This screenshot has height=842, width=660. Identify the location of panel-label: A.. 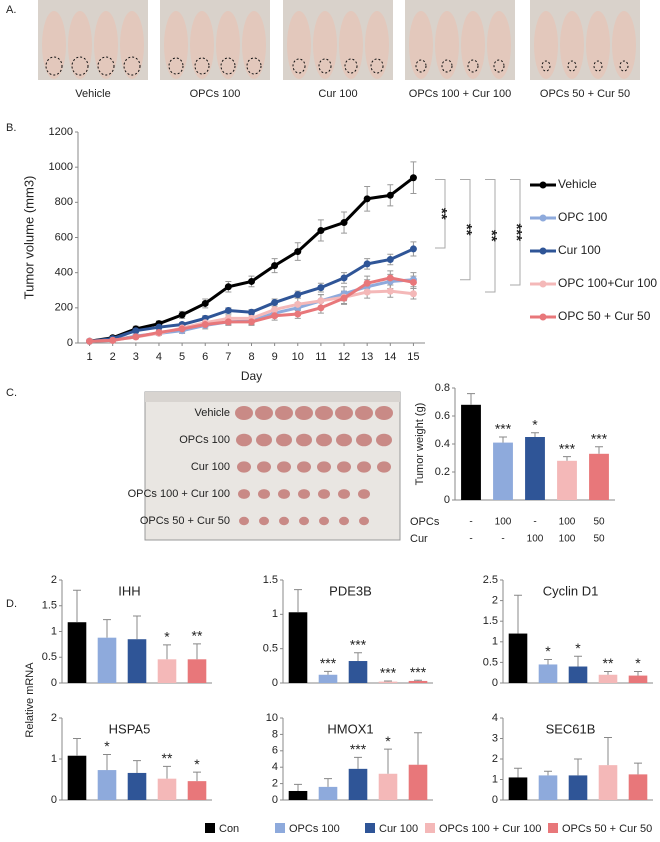
(11, 10).